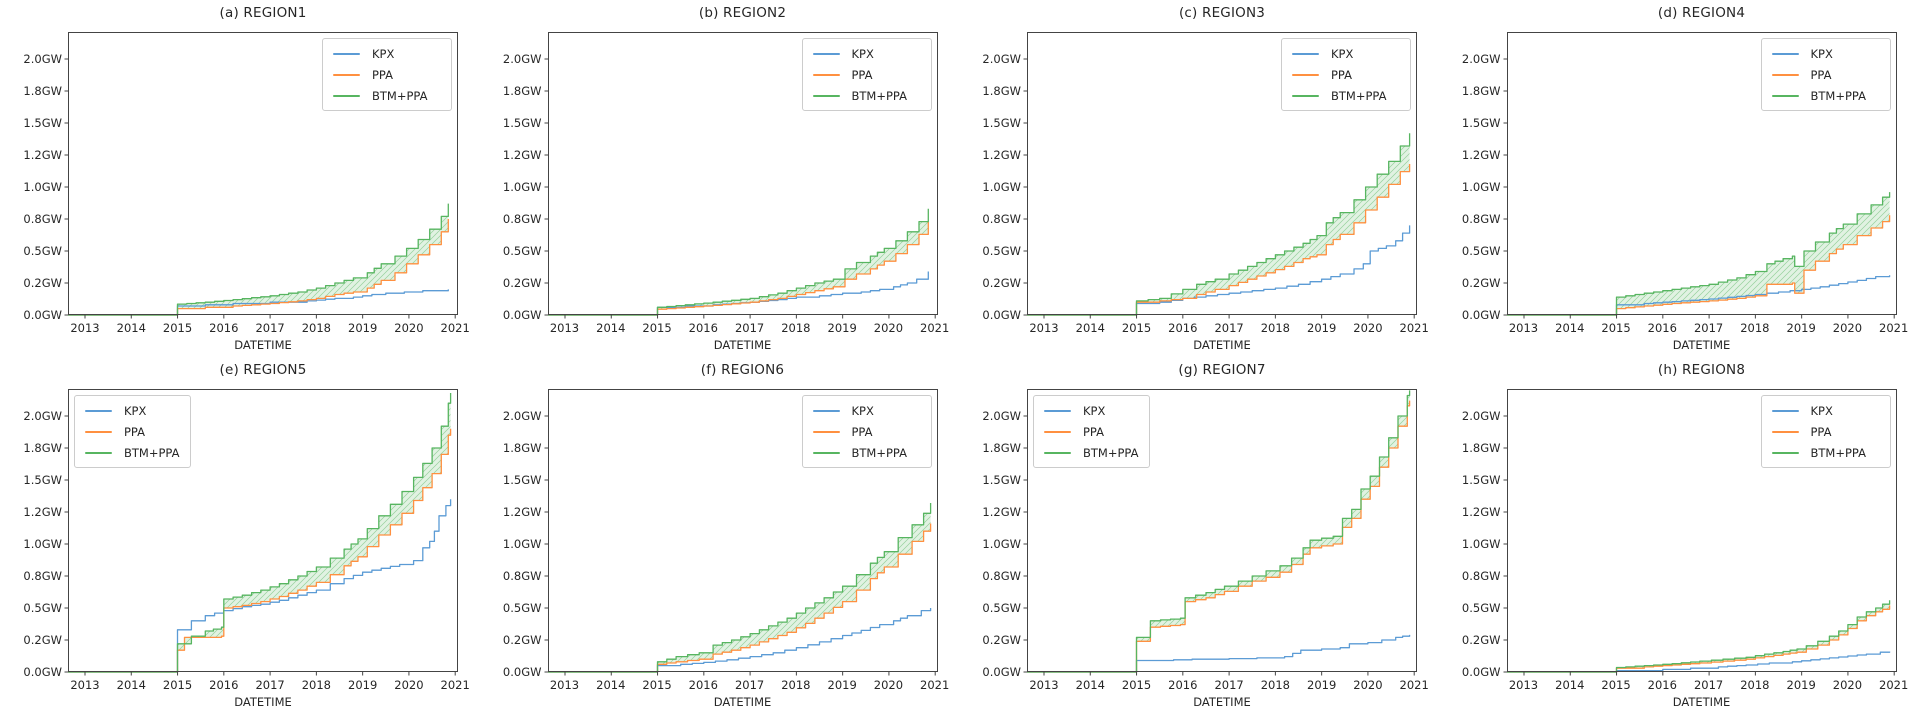 The height and width of the screenshot is (714, 1918). I want to click on subplot-title: (e) REGION5, so click(263, 370).